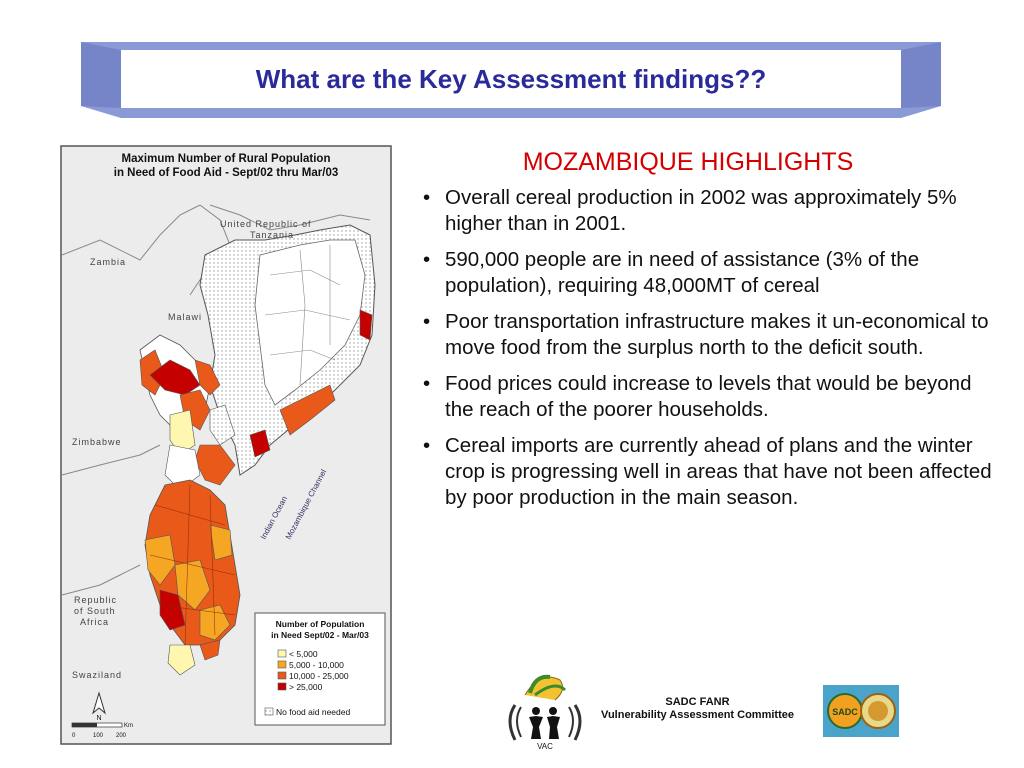  What do you see at coordinates (269, 711) in the screenshot?
I see `legend-swatch-none` at bounding box center [269, 711].